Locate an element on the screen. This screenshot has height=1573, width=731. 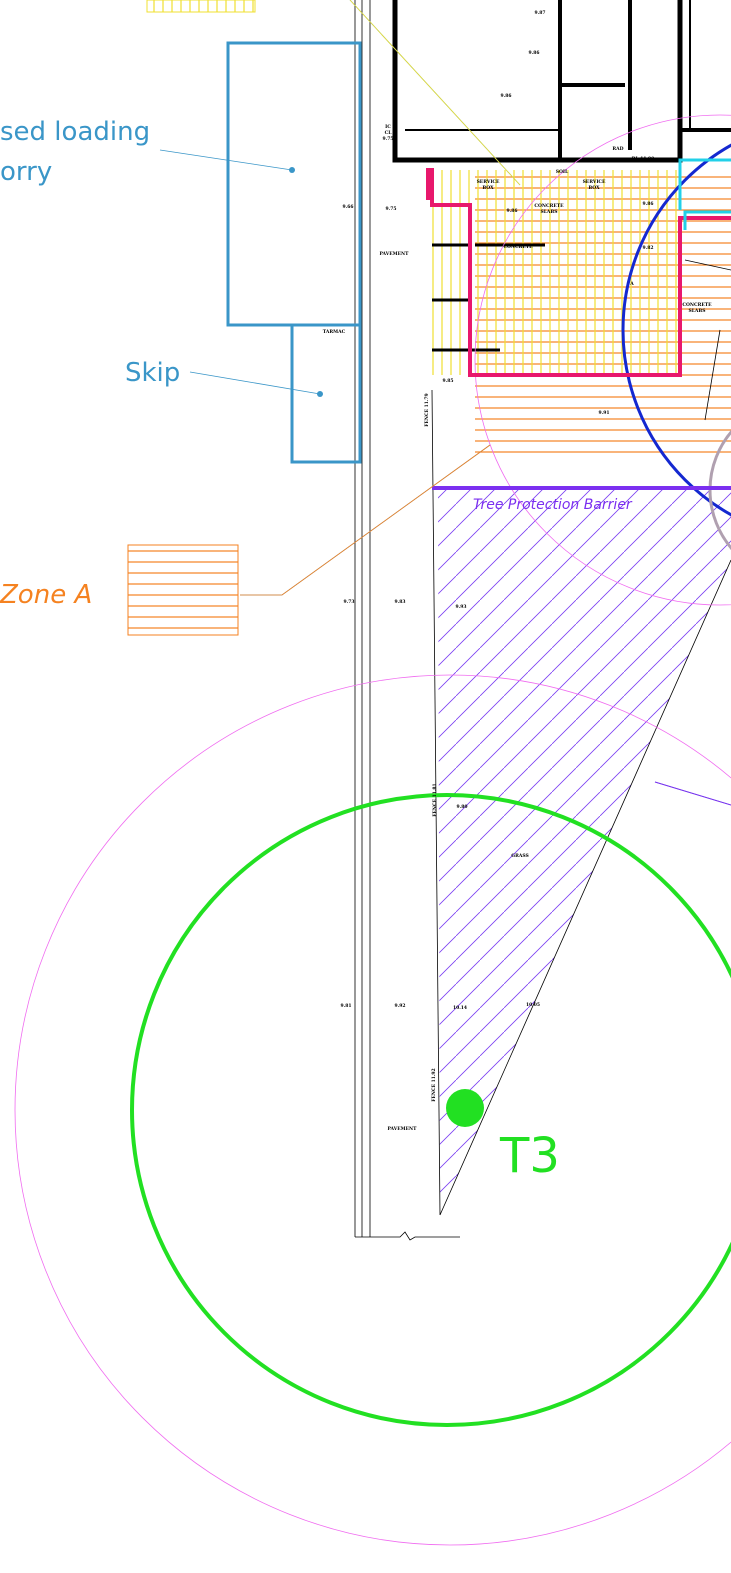
plan-label: RAD is located at coordinates (617, 149).